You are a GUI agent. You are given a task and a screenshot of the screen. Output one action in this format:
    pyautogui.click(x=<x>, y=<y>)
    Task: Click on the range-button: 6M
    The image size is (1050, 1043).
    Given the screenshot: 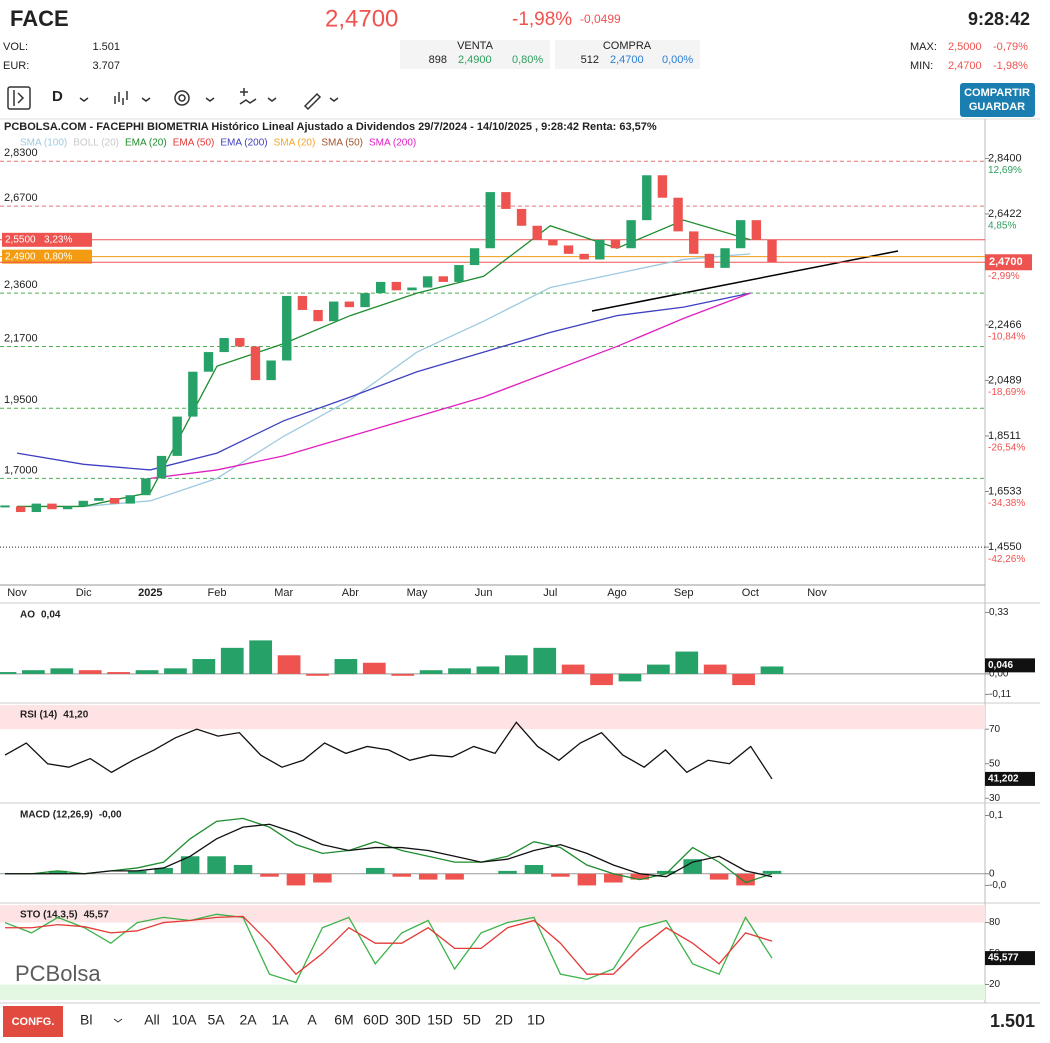 What is the action you would take?
    pyautogui.click(x=343, y=1020)
    